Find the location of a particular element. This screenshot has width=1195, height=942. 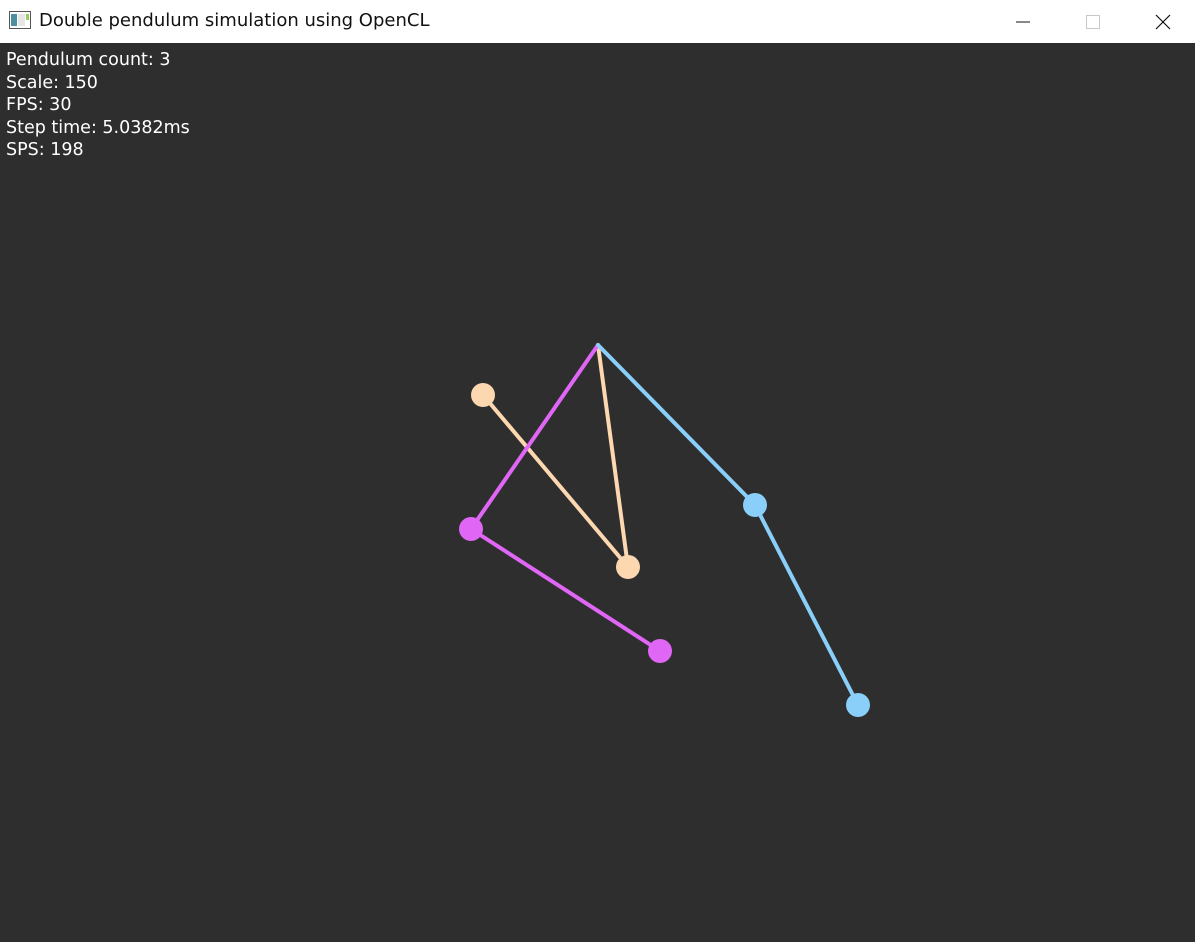

pendulum-count-label: Pendulum count: 3 is located at coordinates (88, 60).